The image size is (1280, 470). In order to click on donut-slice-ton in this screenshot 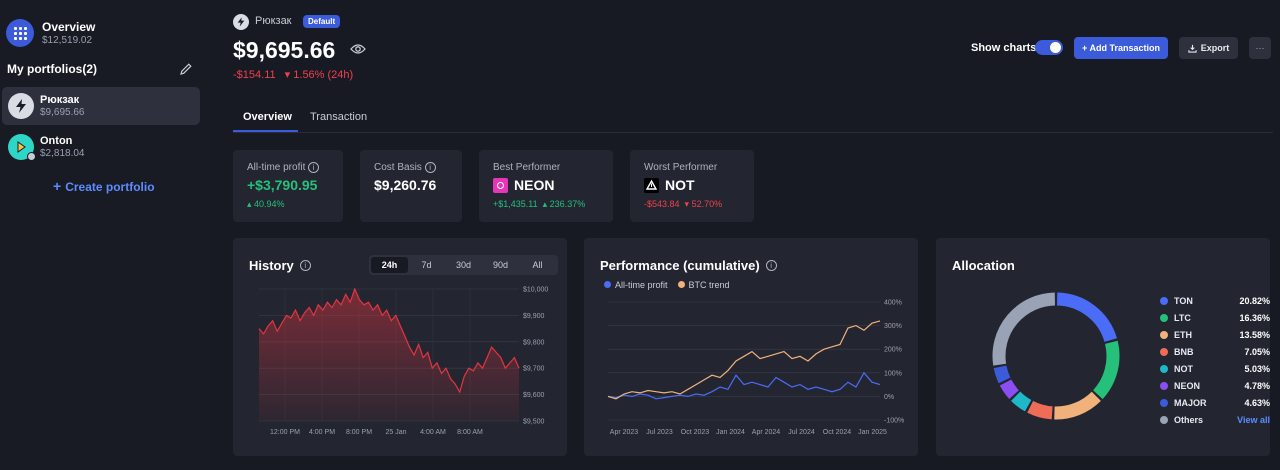, I will do `click(1086, 317)`.